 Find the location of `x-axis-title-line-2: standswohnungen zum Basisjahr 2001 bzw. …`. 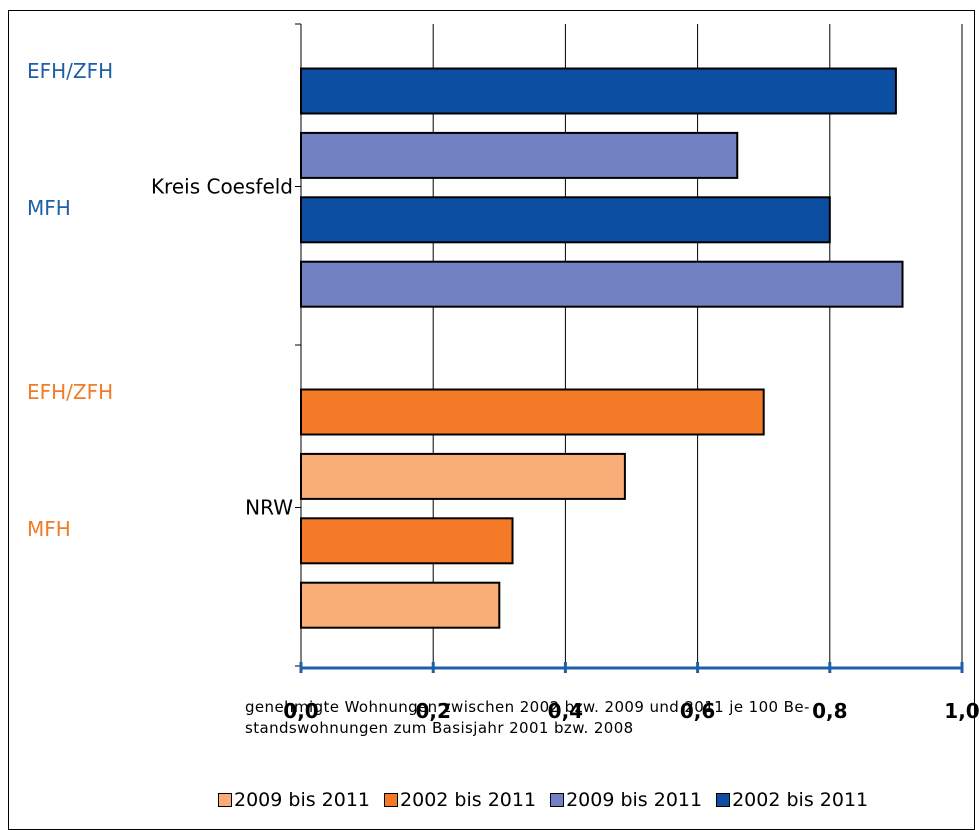

x-axis-title-line-2: standswohnungen zum Basisjahr 2001 bzw. … is located at coordinates (439, 728).